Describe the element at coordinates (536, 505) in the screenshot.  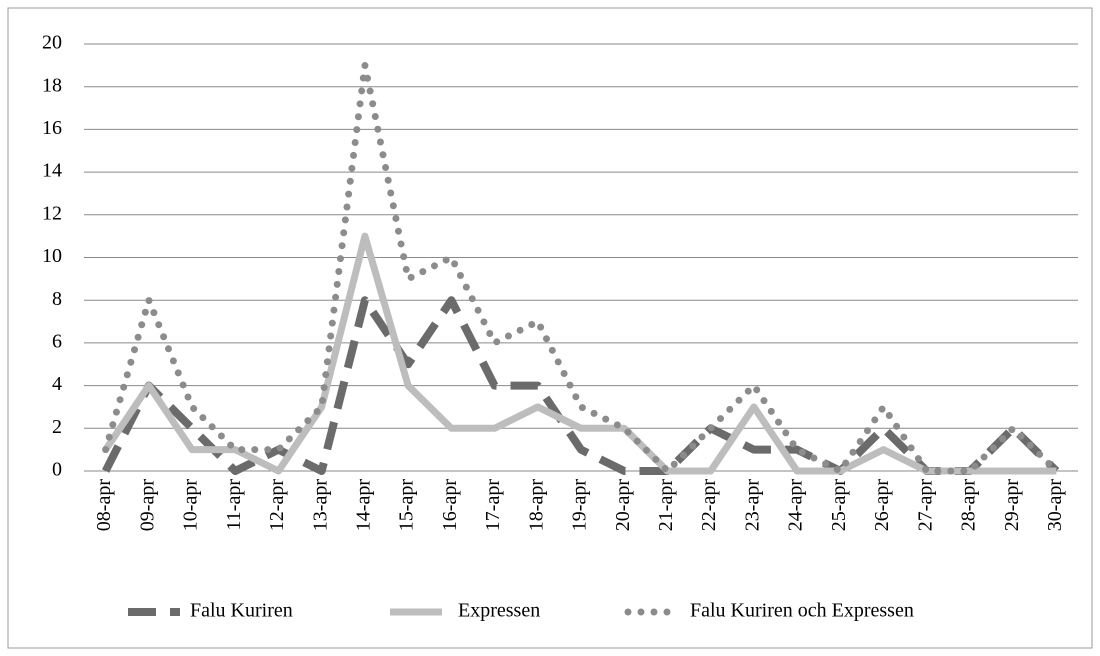
I see `x-tick-label: 18-apr` at that location.